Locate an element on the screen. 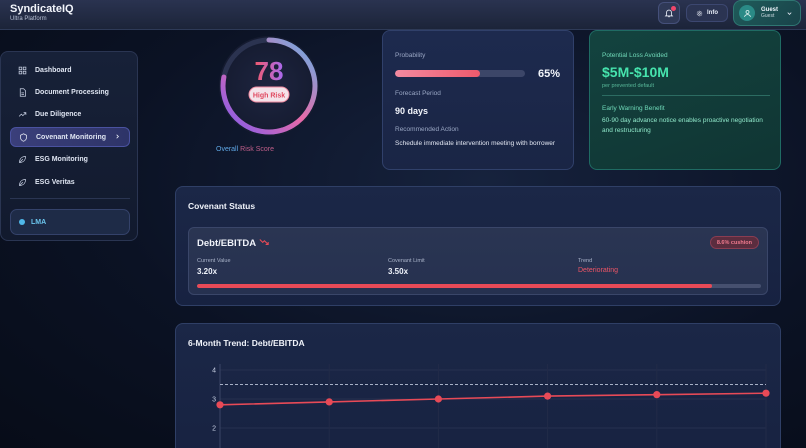 Image resolution: width=806 pixels, height=448 pixels. risk-badge is located at coordinates (269, 94).